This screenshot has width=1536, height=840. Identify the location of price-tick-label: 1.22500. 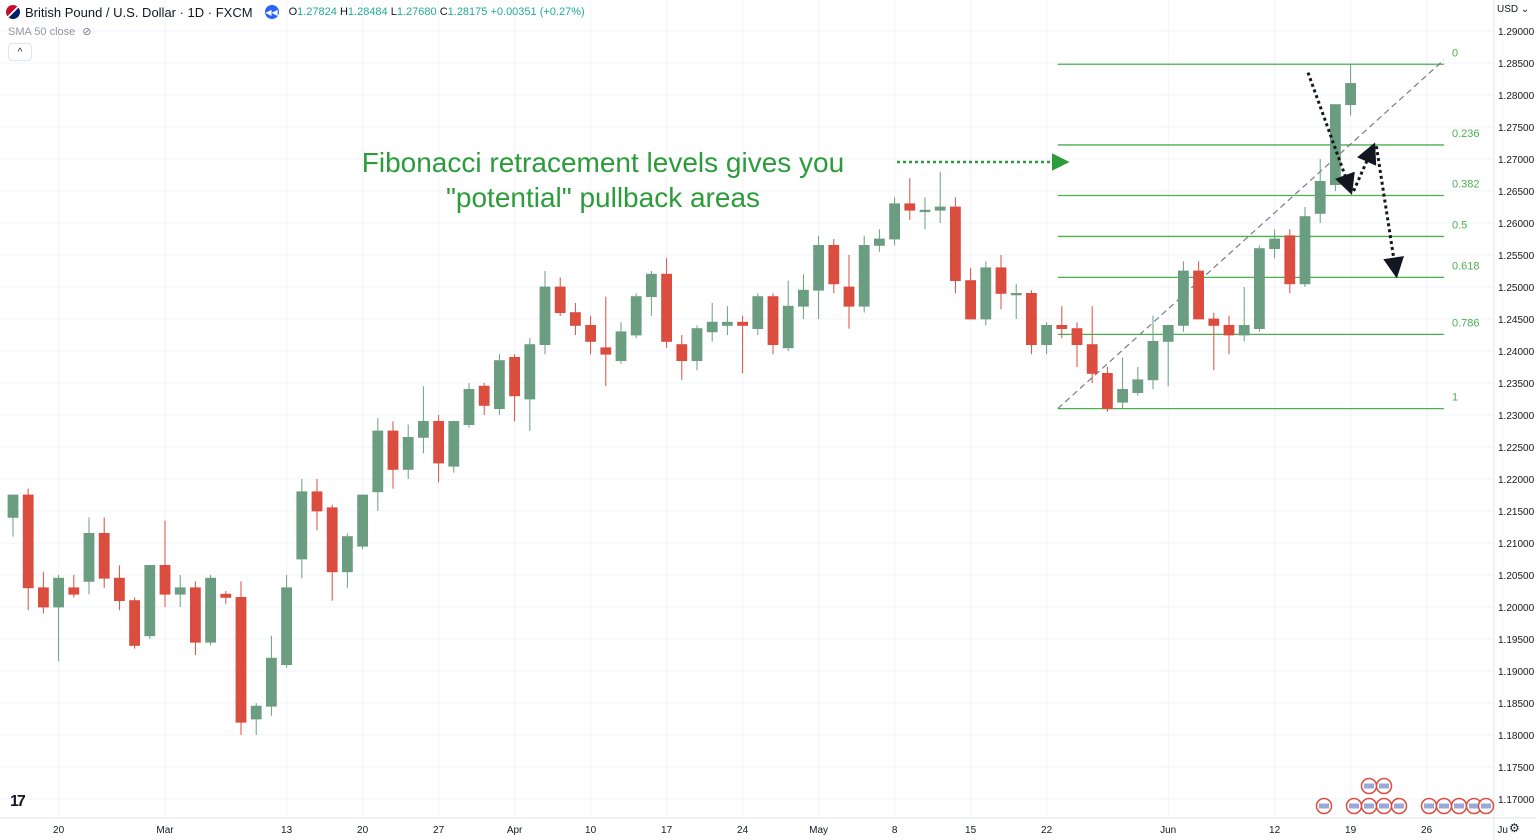
(1516, 448).